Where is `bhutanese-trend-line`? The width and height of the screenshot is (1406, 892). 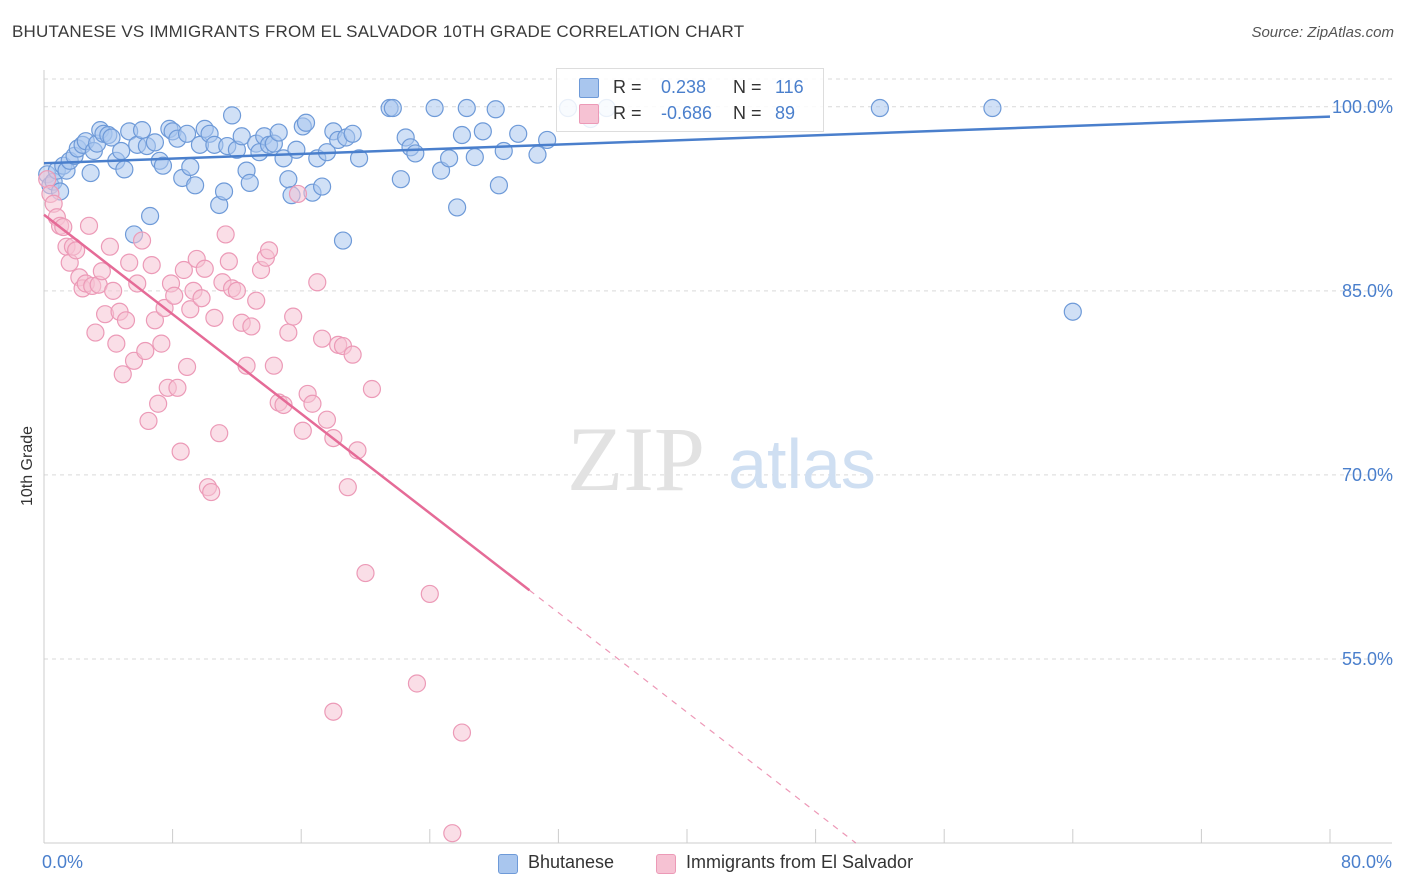 bhutanese-trend-line is located at coordinates (687, 140).